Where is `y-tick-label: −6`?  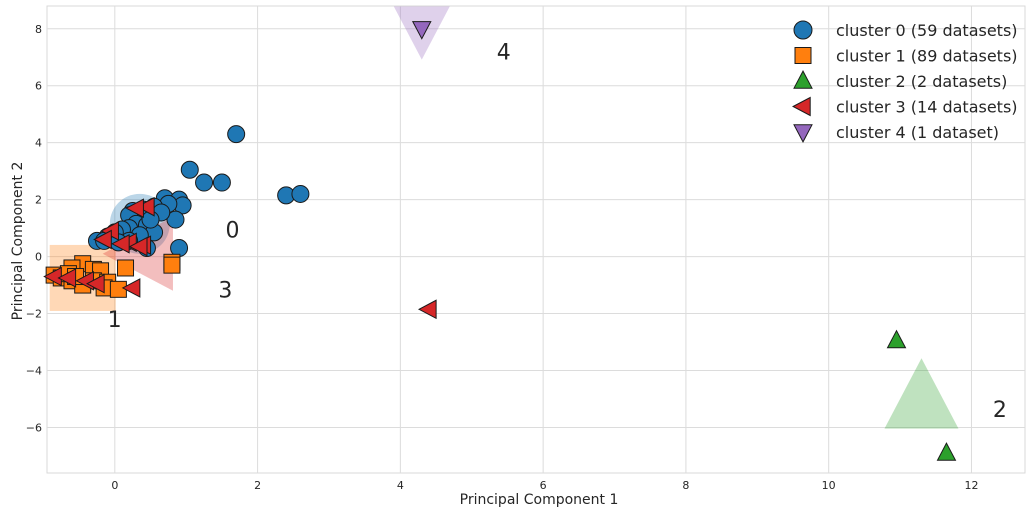 y-tick-label: −6 is located at coordinates (34, 427).